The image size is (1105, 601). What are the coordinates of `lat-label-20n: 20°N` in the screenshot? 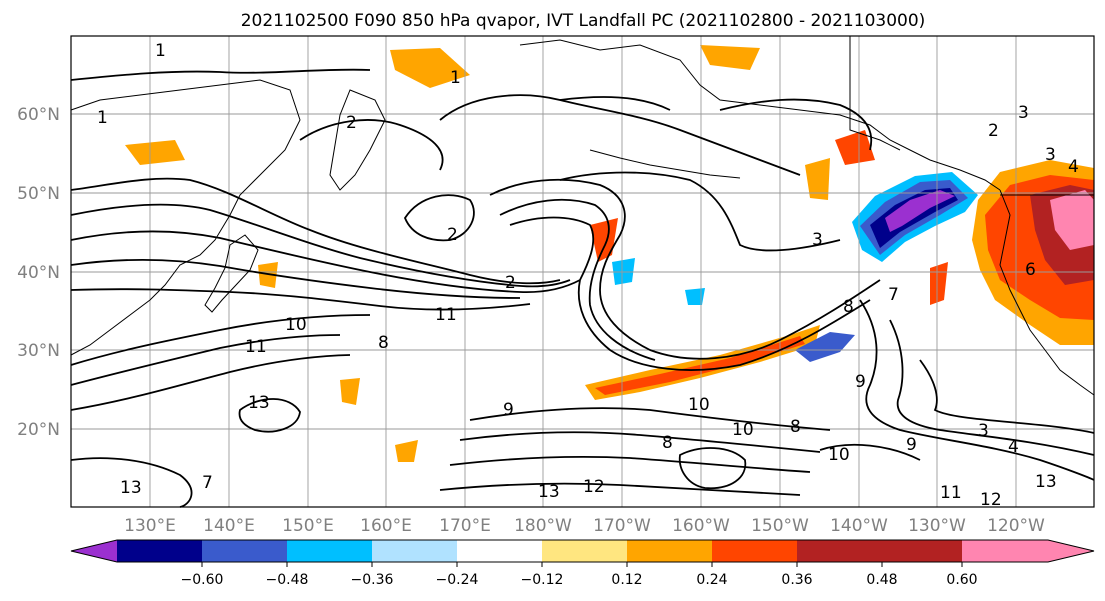 It's located at (38, 430).